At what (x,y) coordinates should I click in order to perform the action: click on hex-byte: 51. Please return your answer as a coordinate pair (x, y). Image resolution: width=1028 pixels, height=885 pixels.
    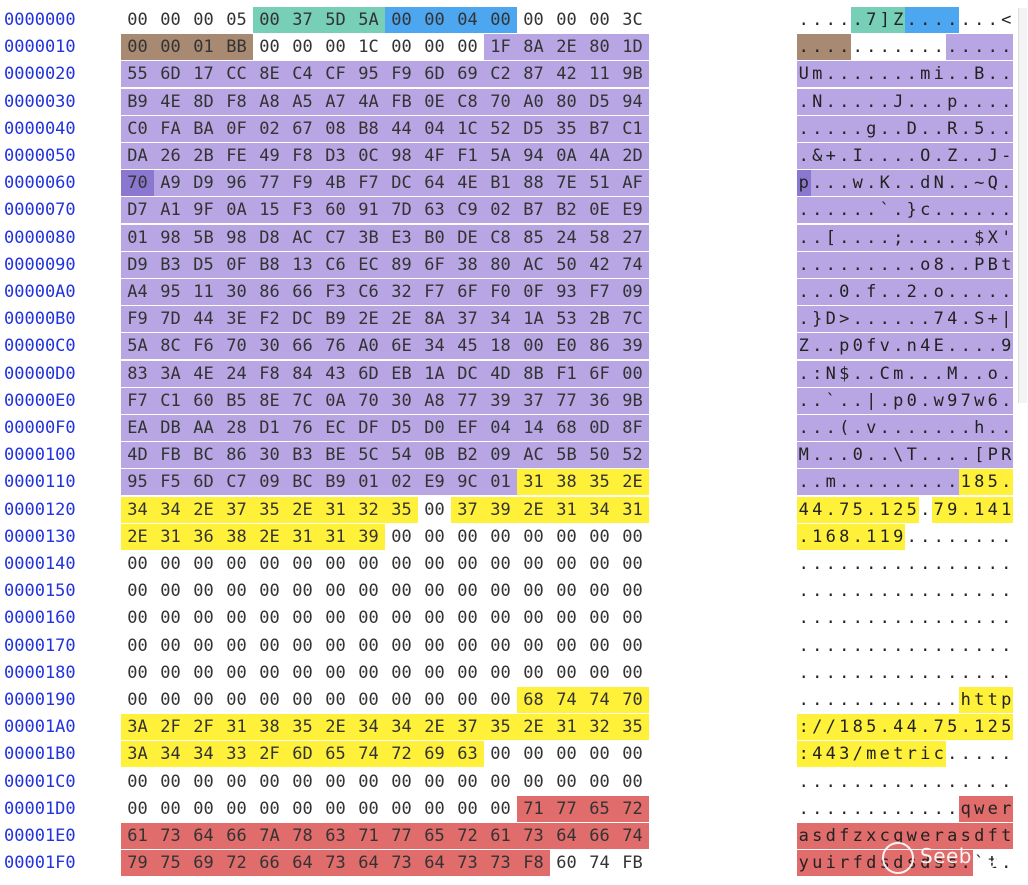
    Looking at the image, I should click on (599, 183).